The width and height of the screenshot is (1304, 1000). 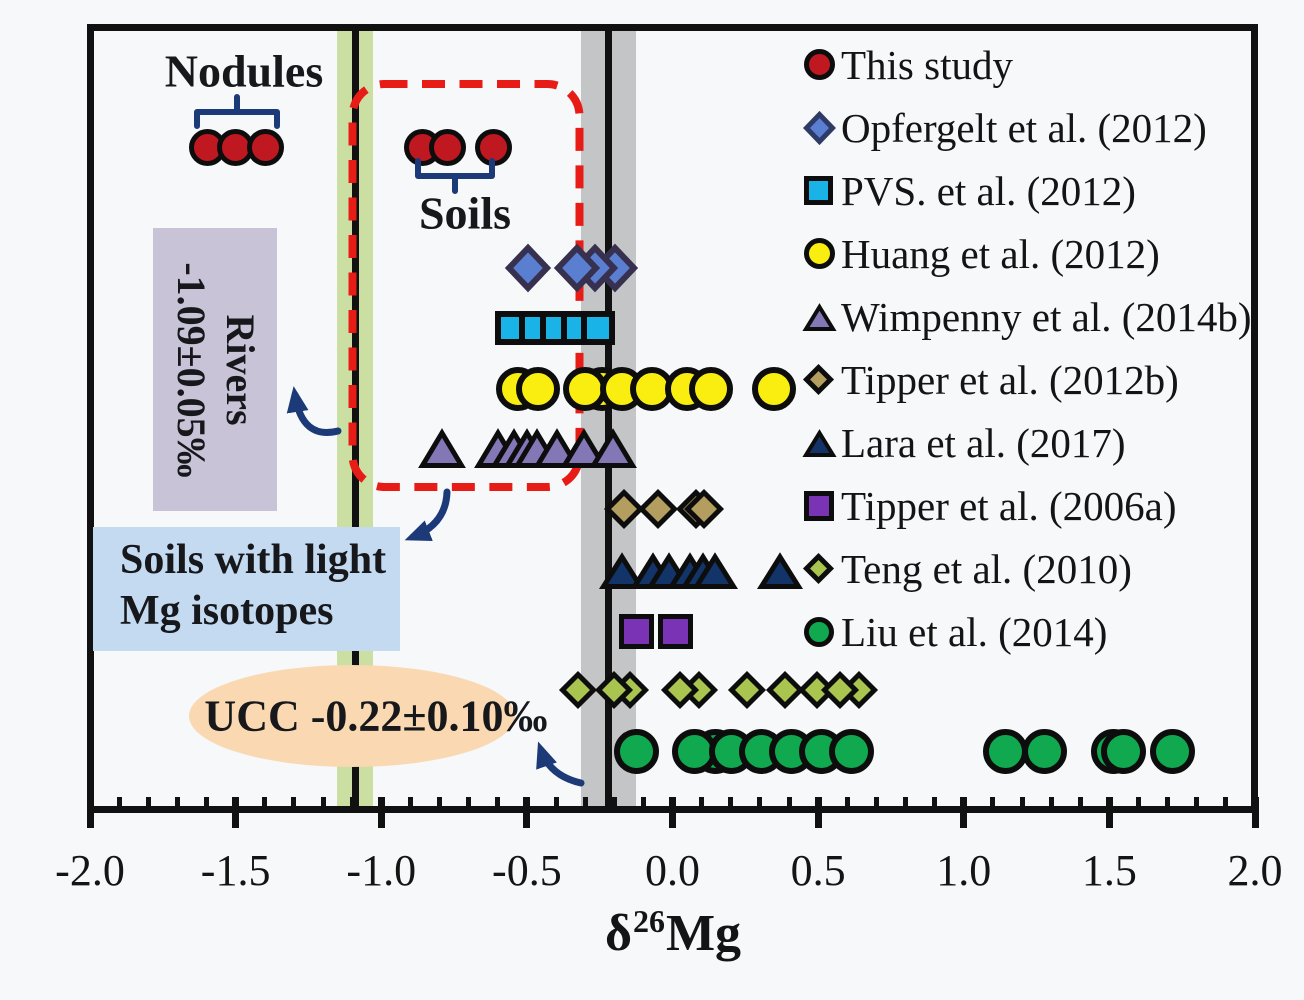 What do you see at coordinates (1000, 253) in the screenshot?
I see `legend-label: Huang et al. (2012)` at bounding box center [1000, 253].